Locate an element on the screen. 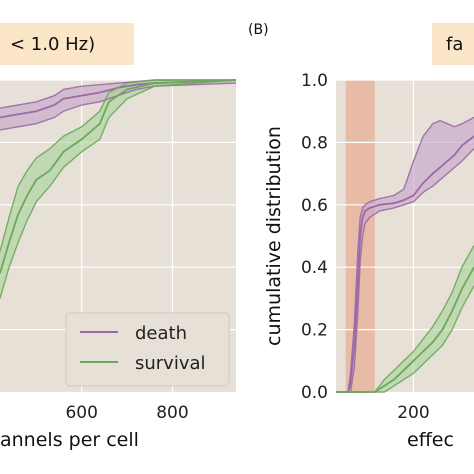  band-edge-death is located at coordinates (118, 106).